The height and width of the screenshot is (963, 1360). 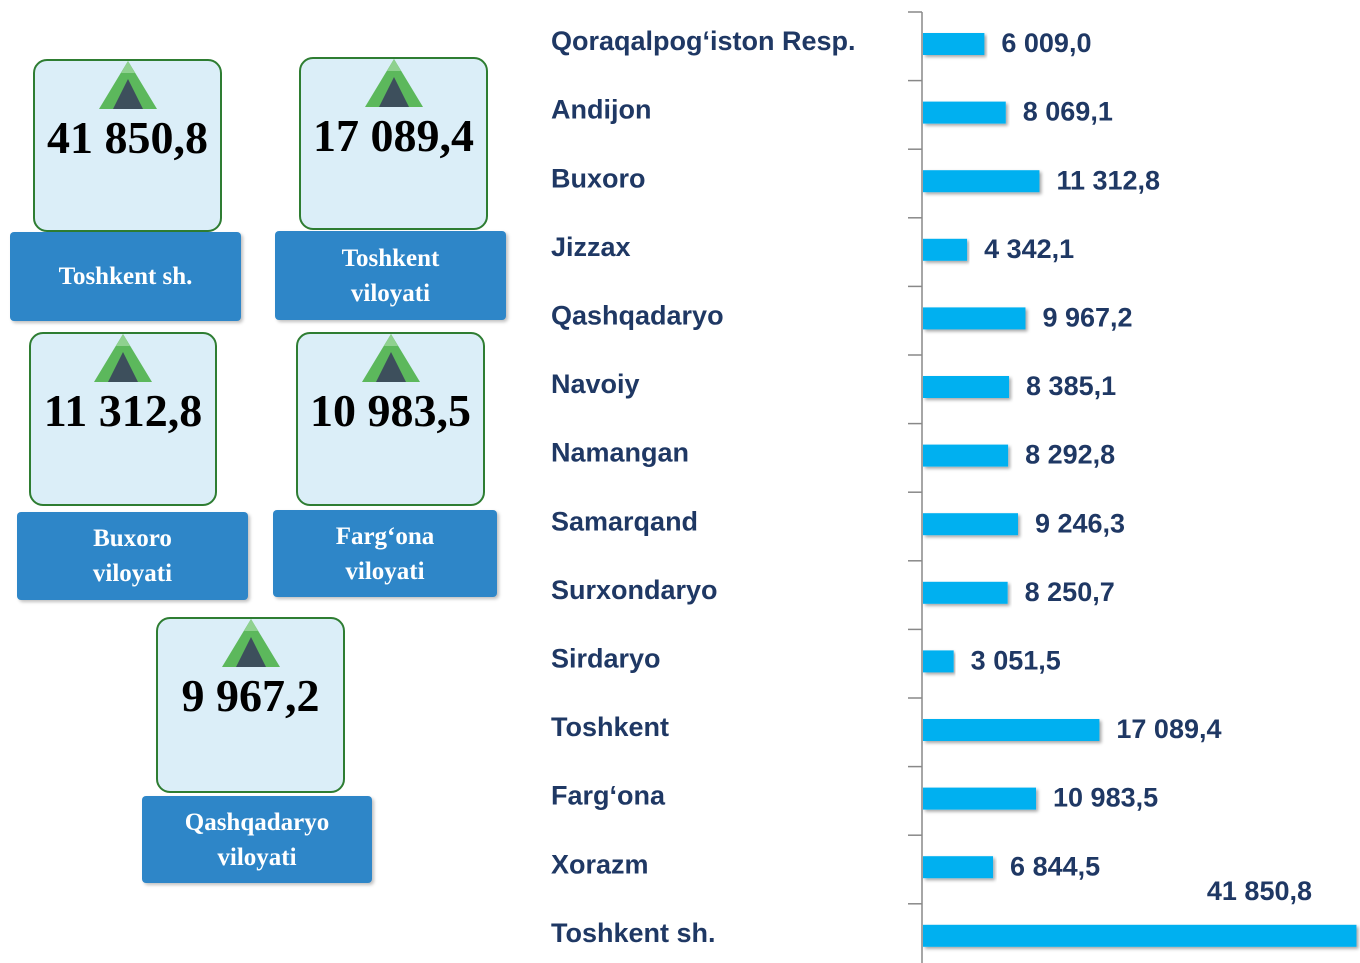 What do you see at coordinates (608, 796) in the screenshot?
I see `category-label: Farg‘ona` at bounding box center [608, 796].